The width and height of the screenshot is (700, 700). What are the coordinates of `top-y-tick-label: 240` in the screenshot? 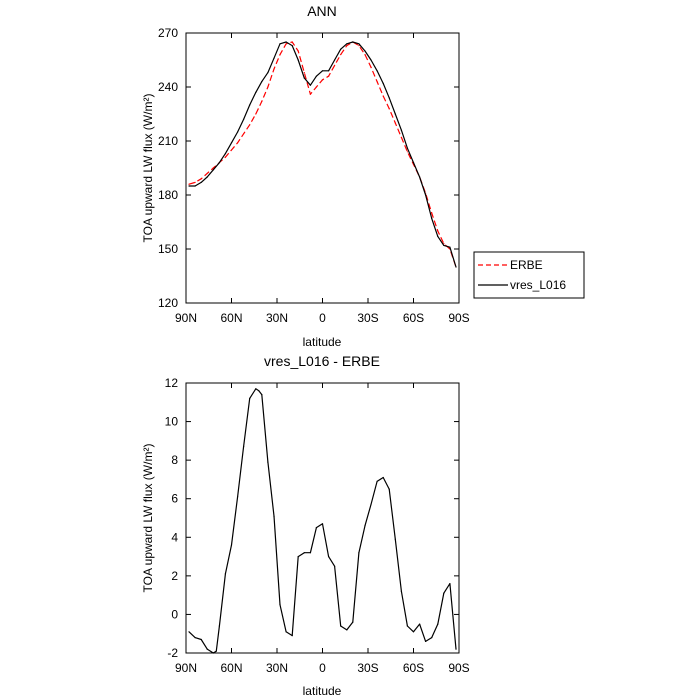 It's located at (168, 87).